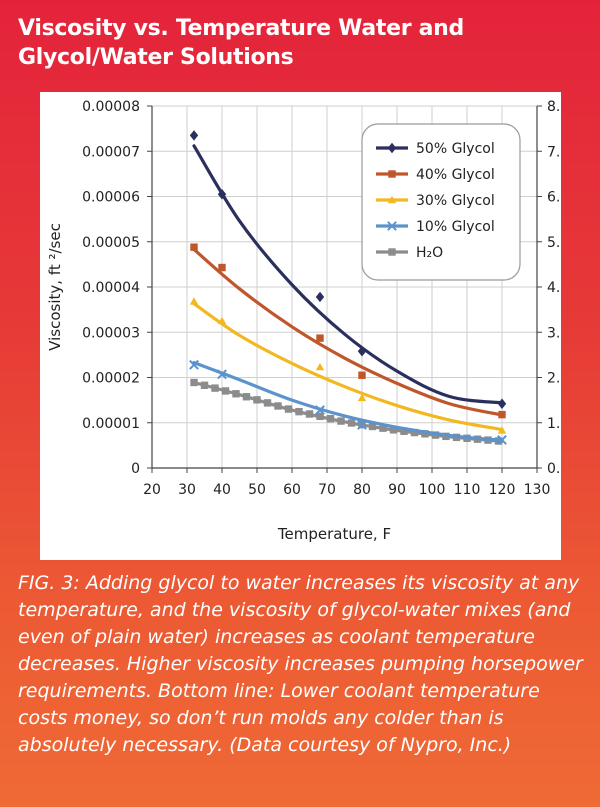 Image resolution: width=600 pixels, height=807 pixels. Describe the element at coordinates (111, 333) in the screenshot. I see `y-tick-label: 0.00003` at that location.